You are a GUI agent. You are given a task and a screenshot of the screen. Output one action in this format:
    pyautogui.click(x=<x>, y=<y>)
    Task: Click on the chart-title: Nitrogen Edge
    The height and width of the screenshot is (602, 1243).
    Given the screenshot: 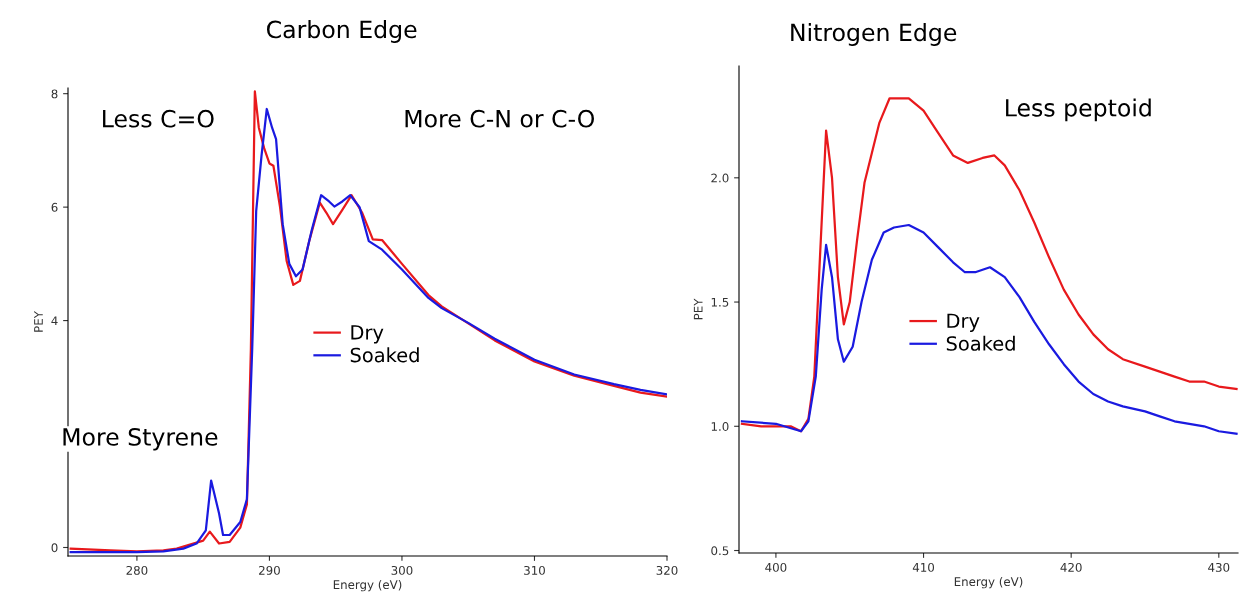 What is the action you would take?
    pyautogui.click(x=874, y=34)
    